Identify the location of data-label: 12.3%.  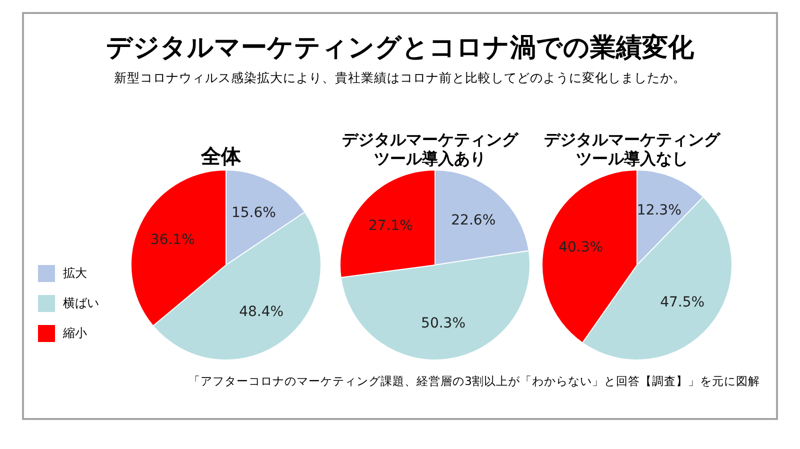
(659, 210).